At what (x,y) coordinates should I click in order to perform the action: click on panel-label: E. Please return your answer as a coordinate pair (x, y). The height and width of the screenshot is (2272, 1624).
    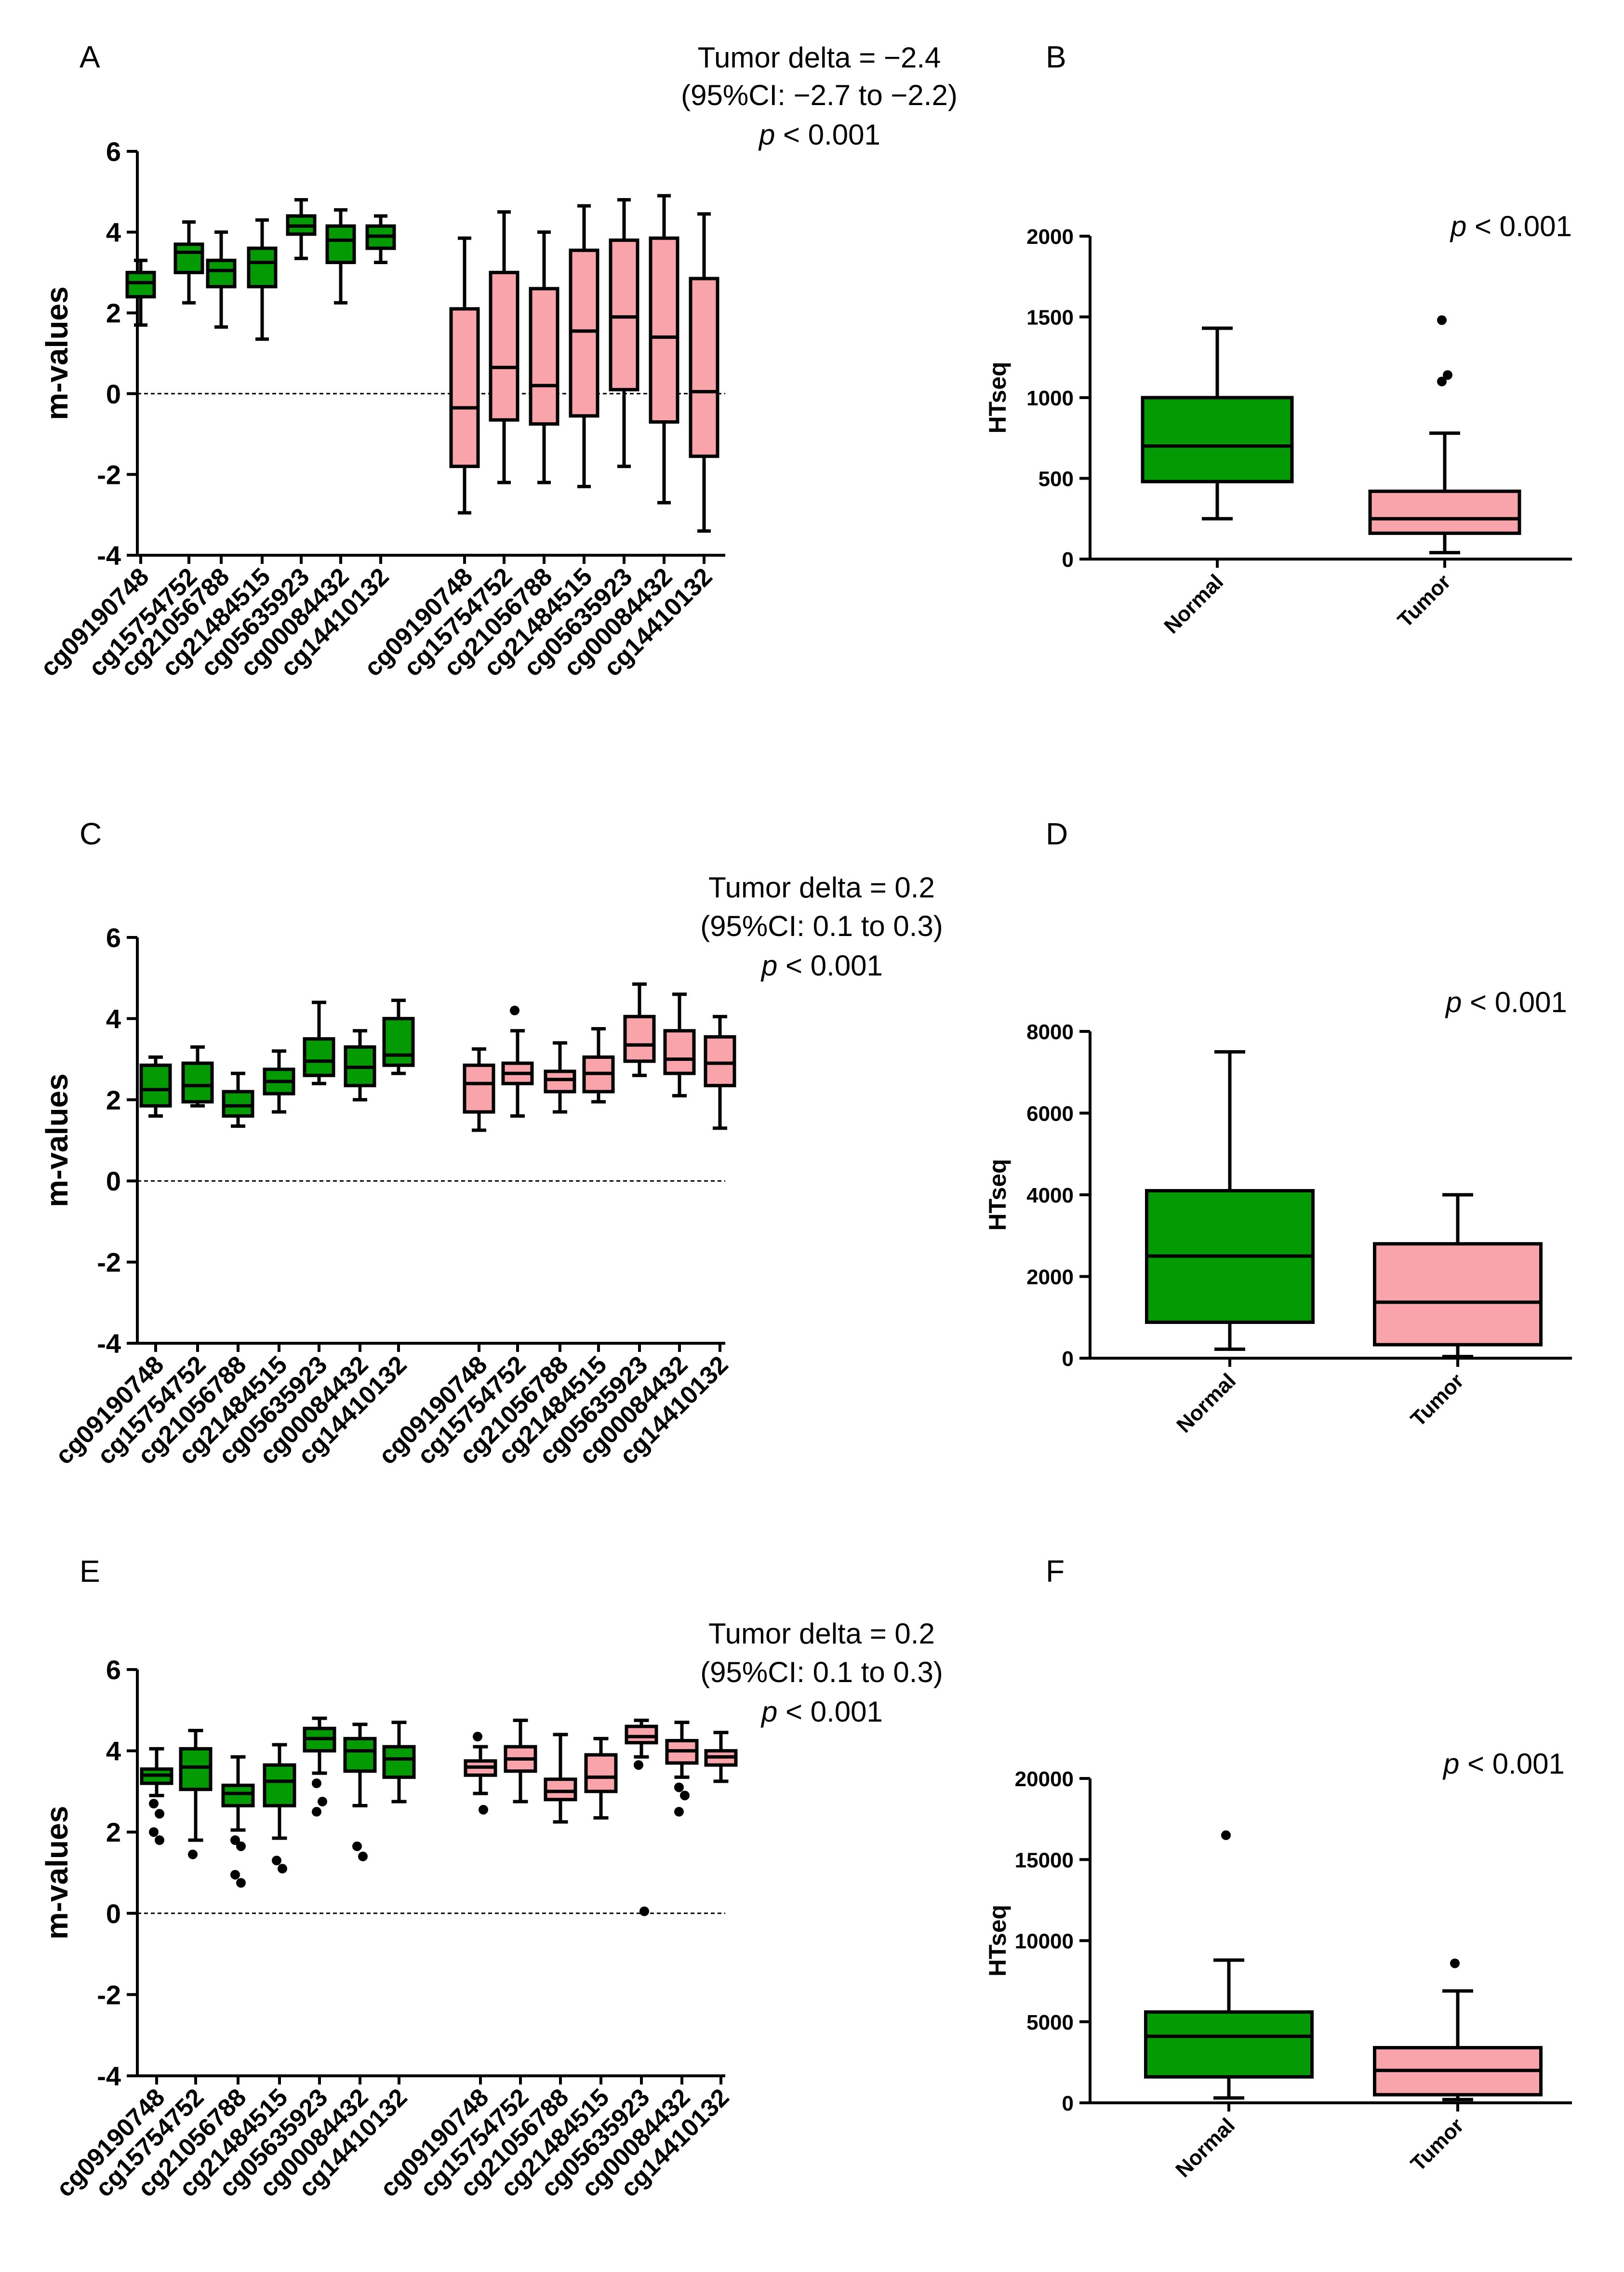
    Looking at the image, I should click on (90, 1572).